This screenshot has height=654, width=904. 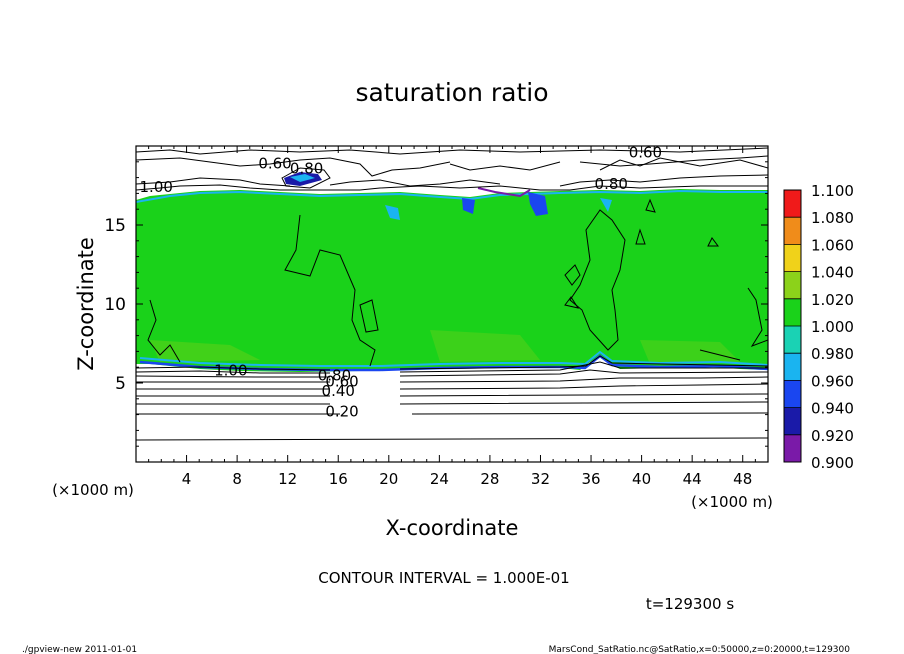 What do you see at coordinates (338, 391) in the screenshot?
I see `contour-label: 0.40` at bounding box center [338, 391].